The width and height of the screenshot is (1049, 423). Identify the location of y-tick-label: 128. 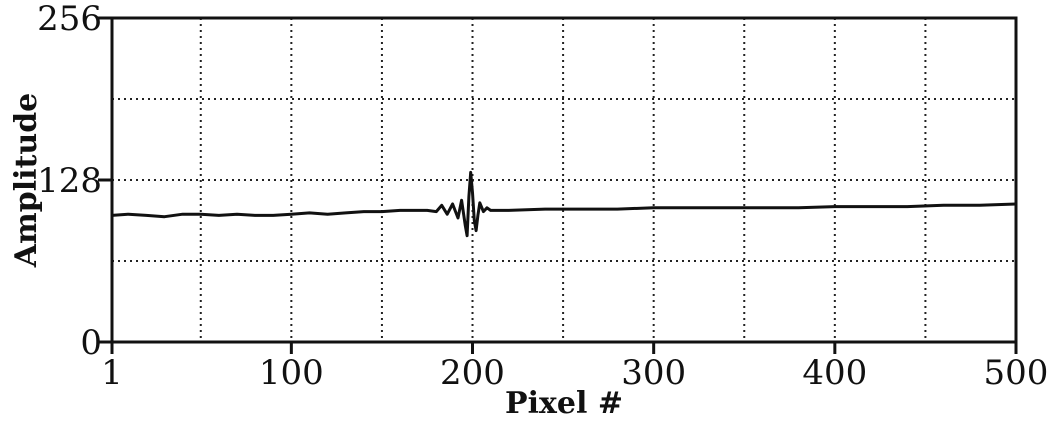
(69, 181).